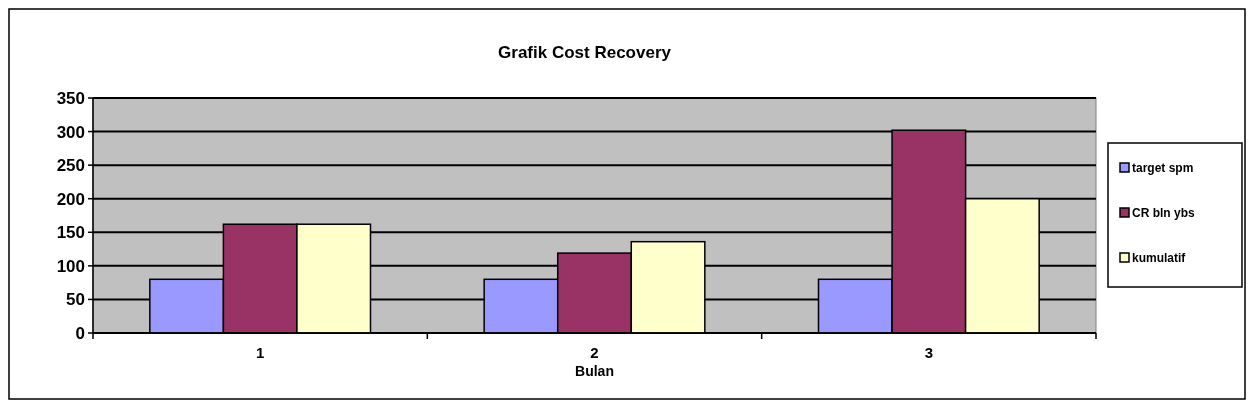  I want to click on x-axis-title: Bulan, so click(594, 371).